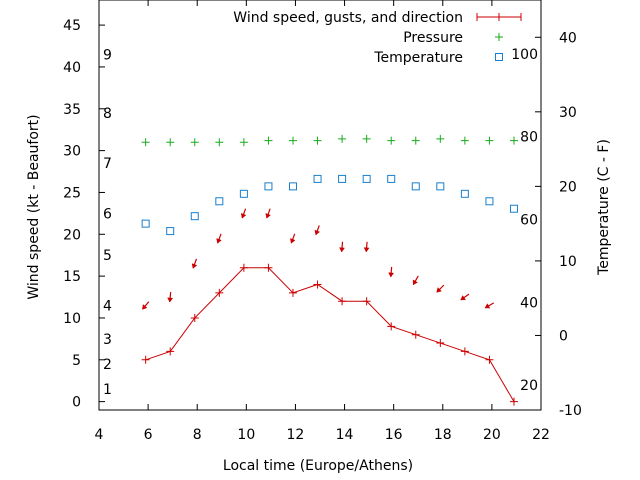  Describe the element at coordinates (107, 214) in the screenshot. I see `beaufort-label: 6` at that location.